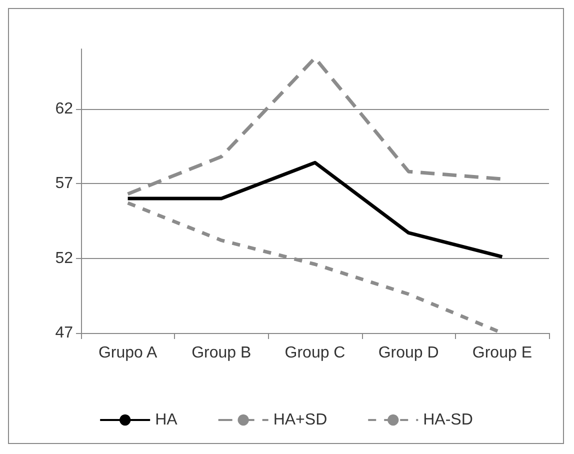 This screenshot has height=454, width=574. Describe the element at coordinates (64, 109) in the screenshot. I see `y-tick-label: 62` at that location.